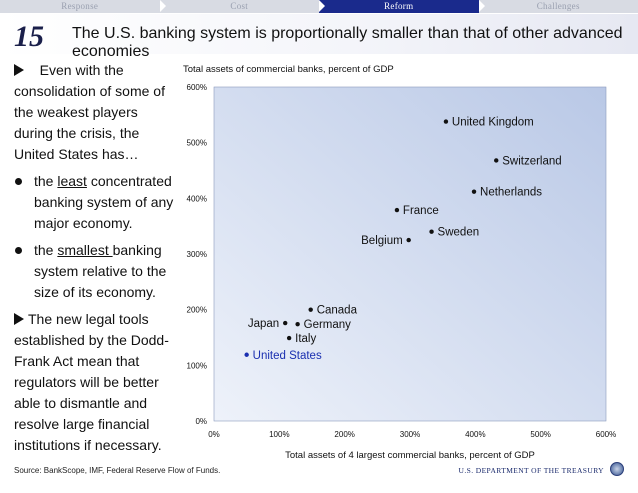 The width and height of the screenshot is (638, 493). I want to click on data-point: United States, so click(283, 356).